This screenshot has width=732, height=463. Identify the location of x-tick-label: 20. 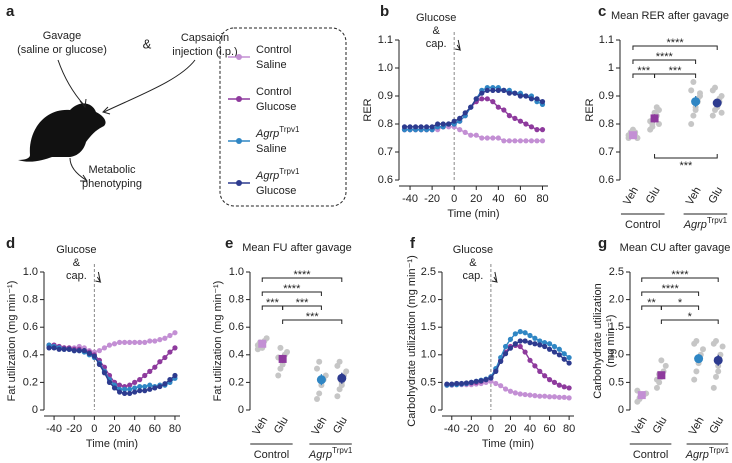
(476, 199).